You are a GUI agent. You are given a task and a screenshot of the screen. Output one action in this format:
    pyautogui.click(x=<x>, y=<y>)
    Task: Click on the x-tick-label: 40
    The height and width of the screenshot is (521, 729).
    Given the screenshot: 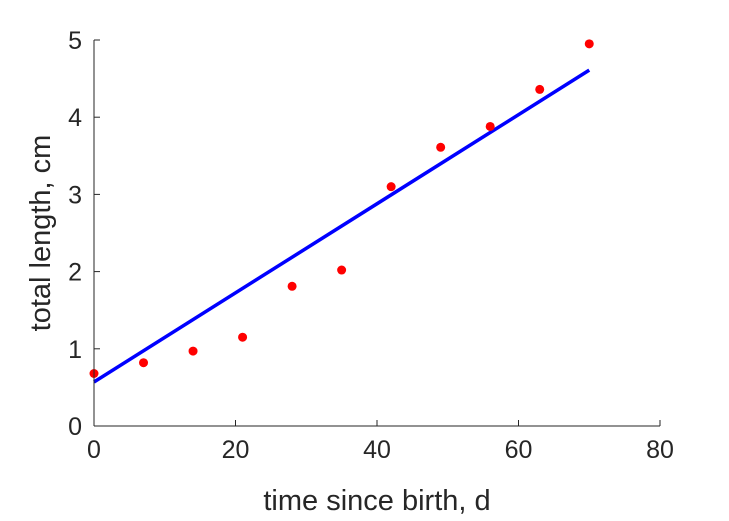 What is the action you would take?
    pyautogui.click(x=377, y=450)
    